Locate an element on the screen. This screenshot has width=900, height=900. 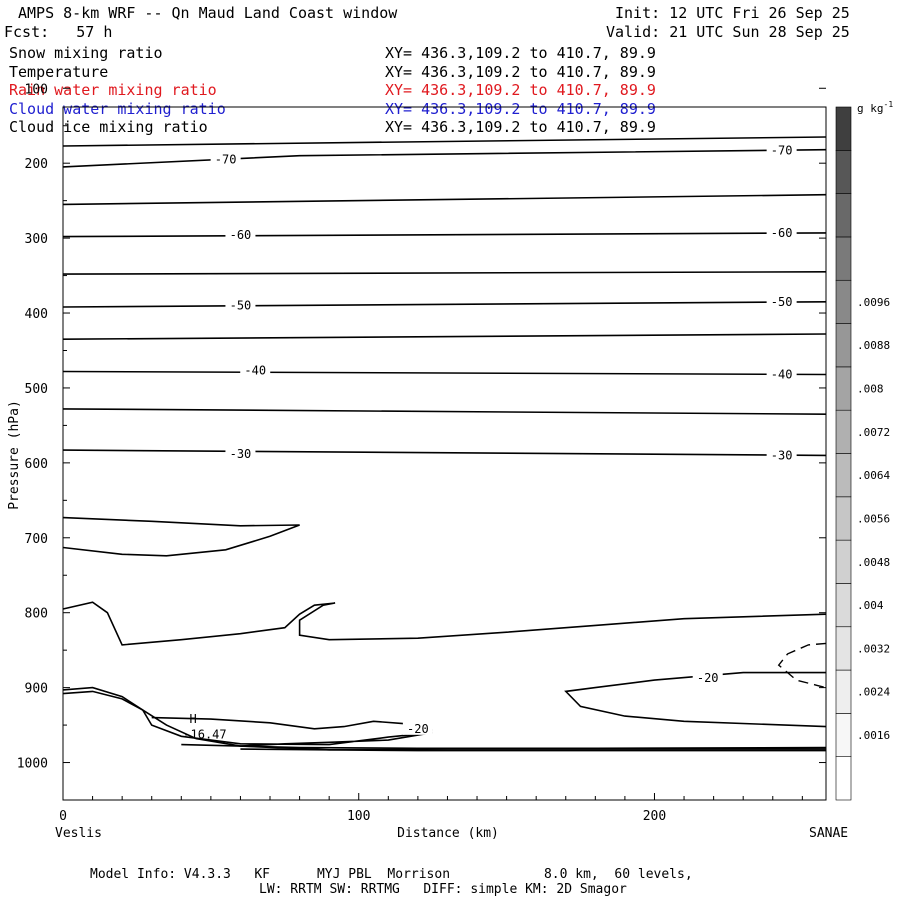
y-tick-label: 700 is located at coordinates (36, 539).